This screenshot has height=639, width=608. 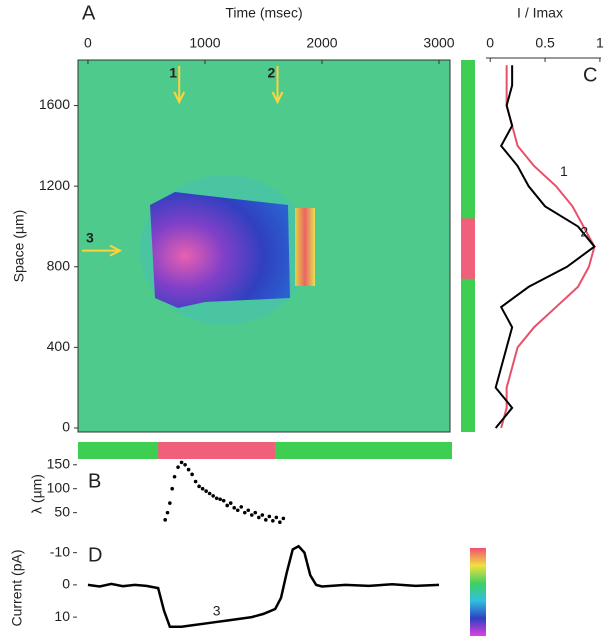 I want to click on y-axis-title: Space (µm), so click(x=19, y=246).